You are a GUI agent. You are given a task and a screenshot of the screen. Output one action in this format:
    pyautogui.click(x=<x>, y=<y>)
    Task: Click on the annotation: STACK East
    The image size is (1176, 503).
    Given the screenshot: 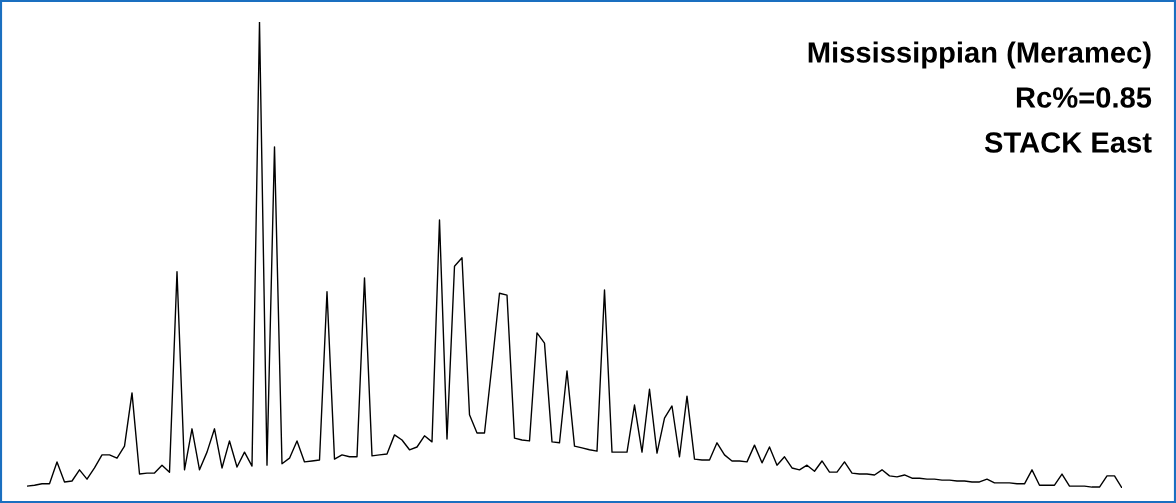 What is the action you would take?
    pyautogui.click(x=1068, y=142)
    